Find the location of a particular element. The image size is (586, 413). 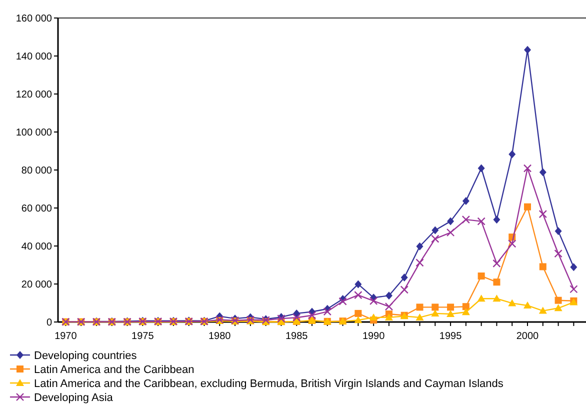

y-tick-label: 20 000 is located at coordinates (36, 285).